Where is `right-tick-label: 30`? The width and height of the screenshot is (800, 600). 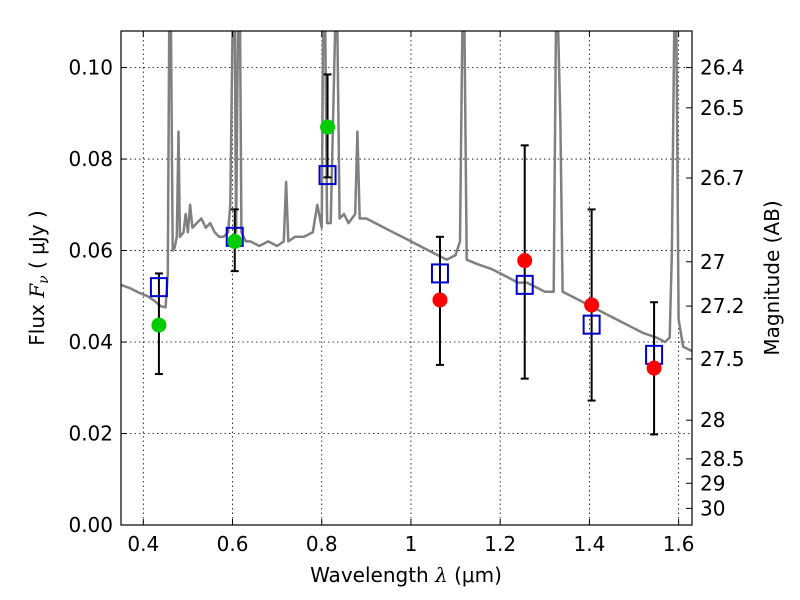
right-tick-label: 30 is located at coordinates (712, 508).